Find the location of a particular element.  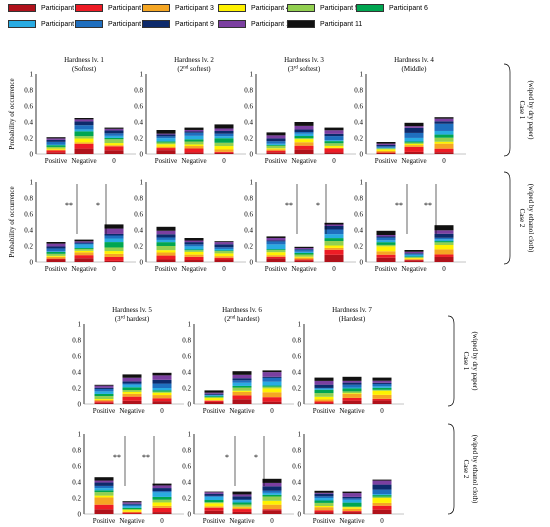

legend-item: Participant 3 is located at coordinates (178, 8).